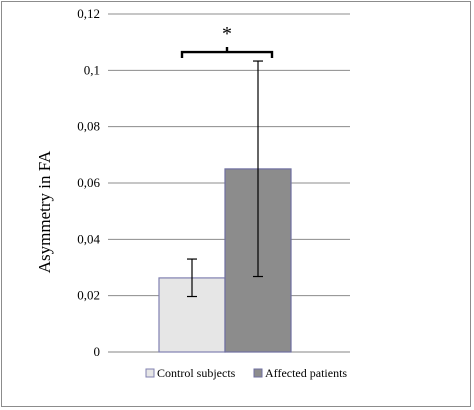 The image size is (474, 410). What do you see at coordinates (44, 211) in the screenshot?
I see `y-axis-title: Asymmetry in FA` at bounding box center [44, 211].